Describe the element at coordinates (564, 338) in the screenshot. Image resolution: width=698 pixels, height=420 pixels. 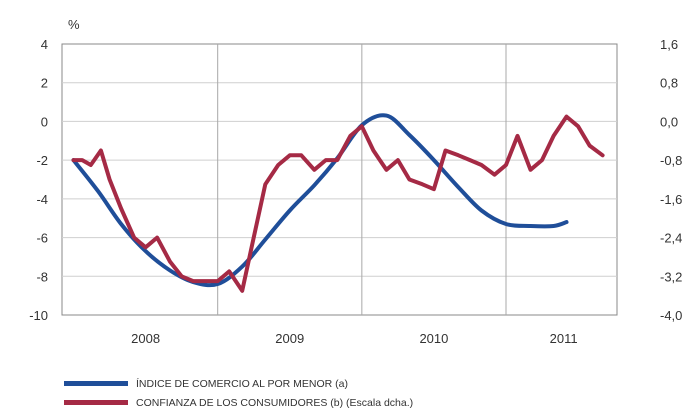
I see `year-label: 2011` at that location.